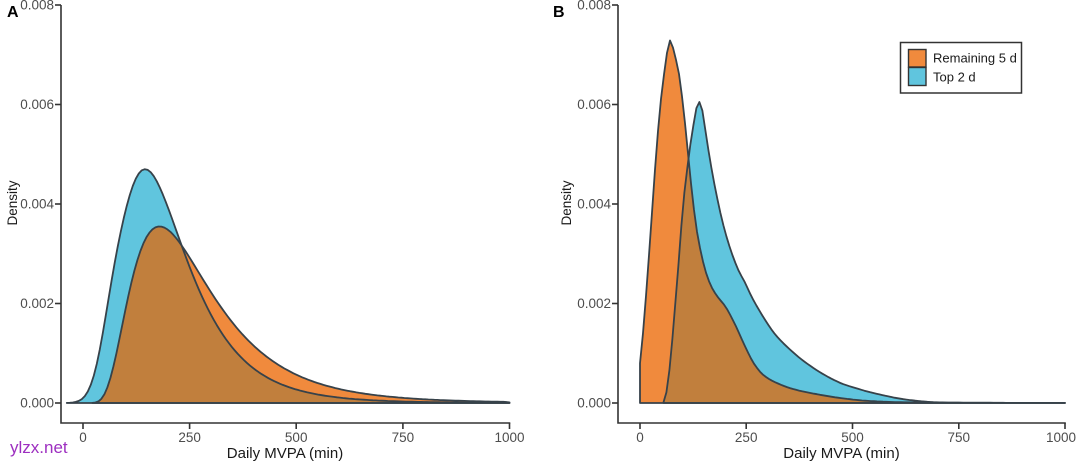 This screenshot has width=1080, height=467. What do you see at coordinates (975, 58) in the screenshot?
I see `svg-text: Remaining 5 d` at bounding box center [975, 58].